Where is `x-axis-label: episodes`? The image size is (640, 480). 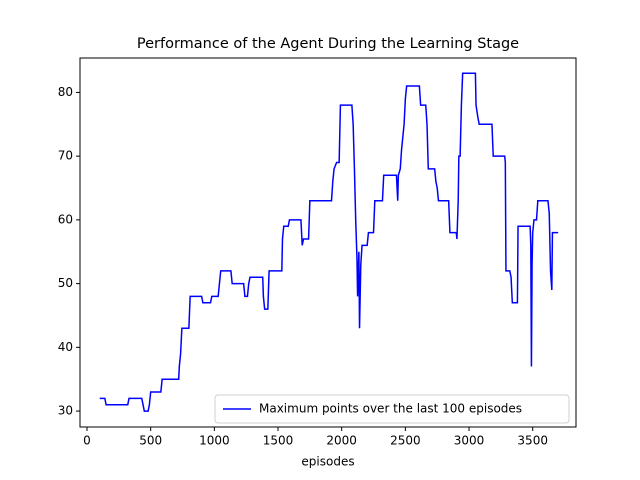
x-axis-label: episodes is located at coordinates (327, 462).